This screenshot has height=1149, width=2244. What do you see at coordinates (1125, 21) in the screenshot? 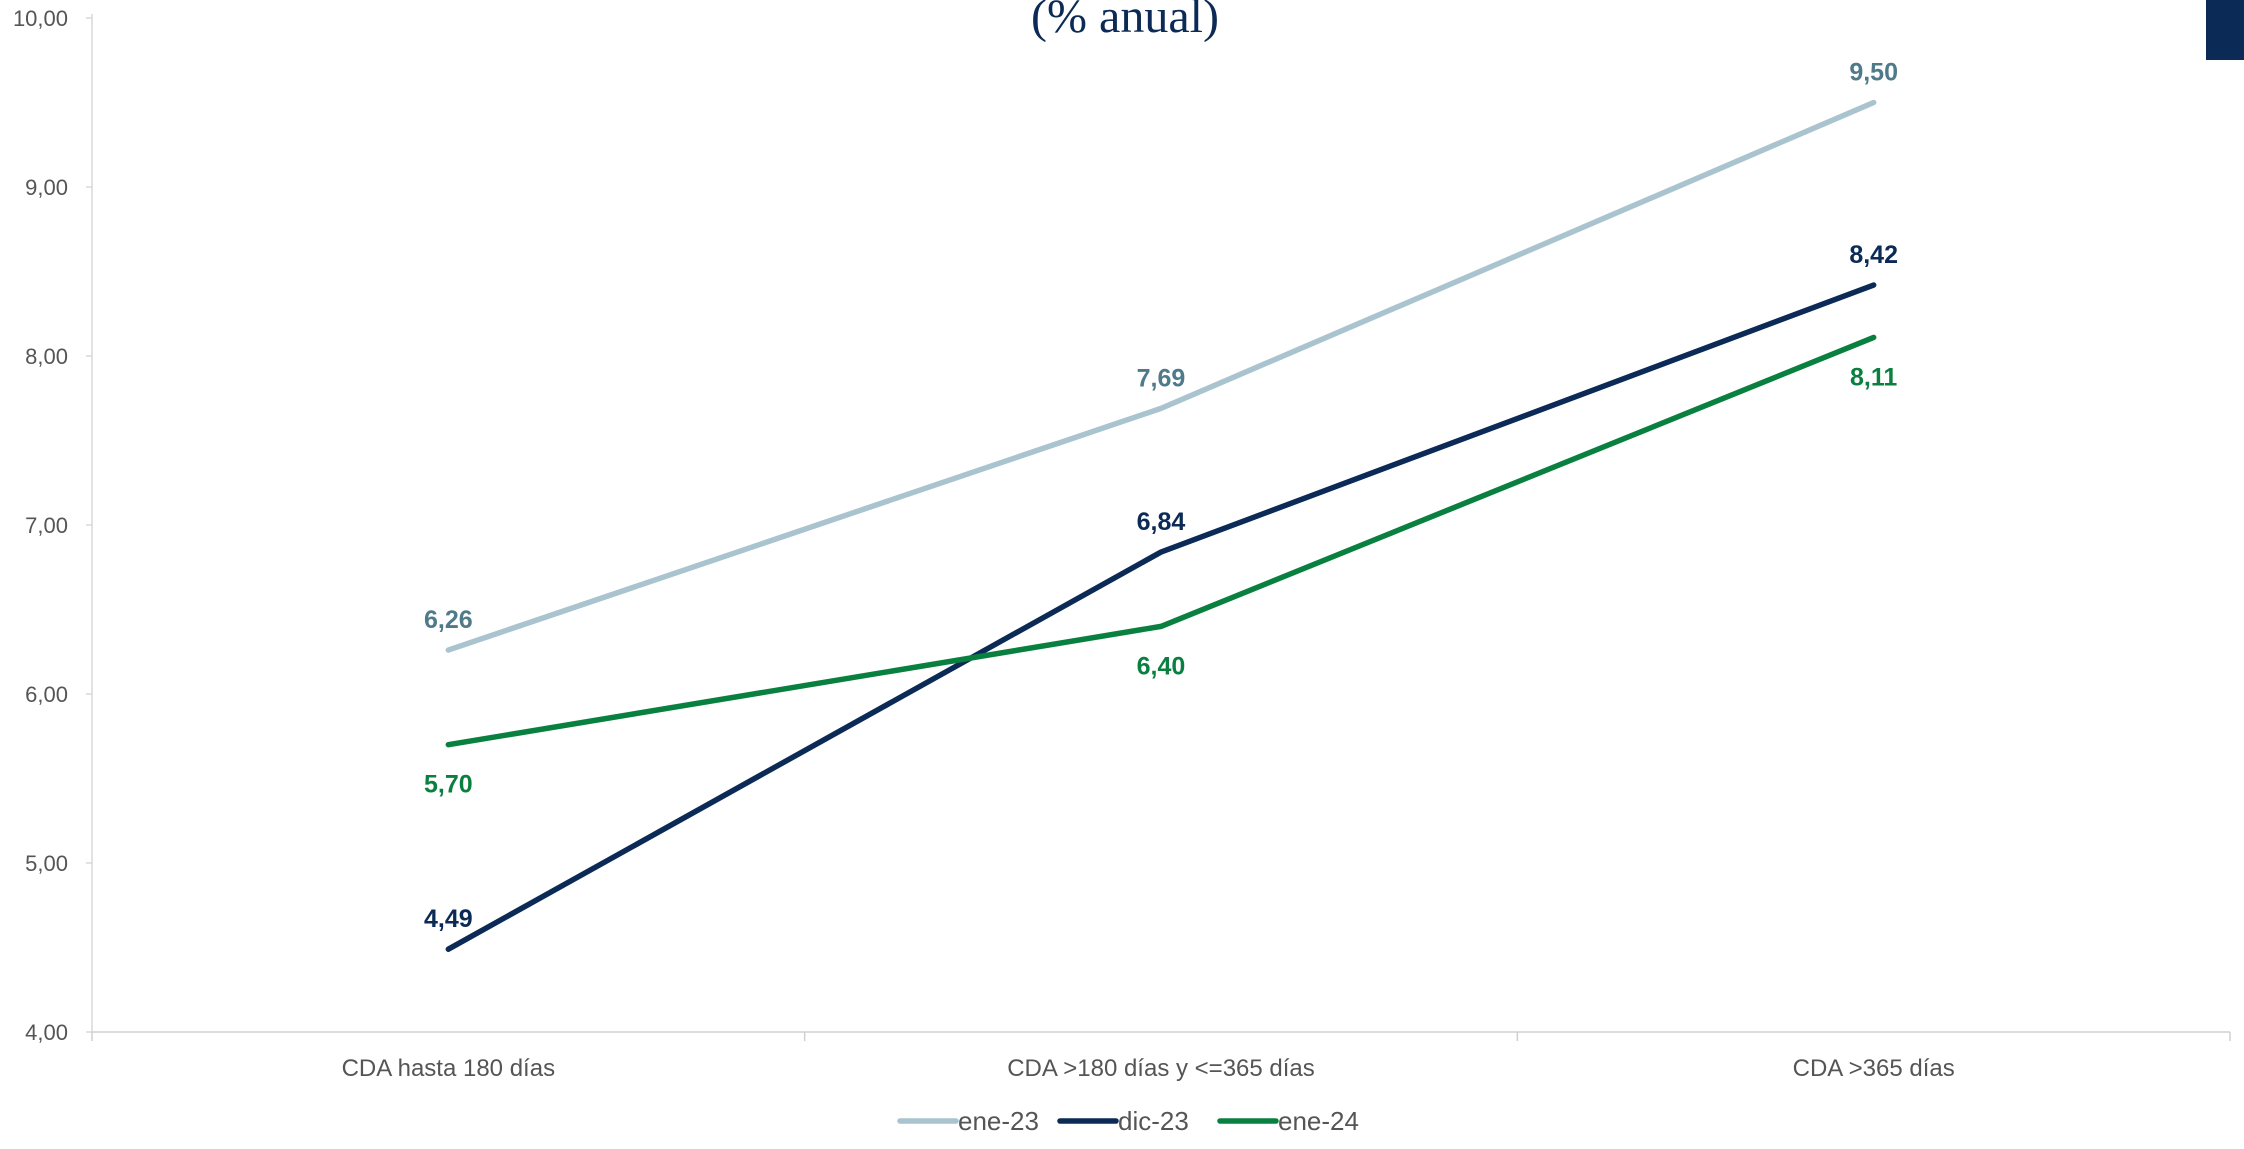
I see `chart-title: (% anual)` at bounding box center [1125, 21].